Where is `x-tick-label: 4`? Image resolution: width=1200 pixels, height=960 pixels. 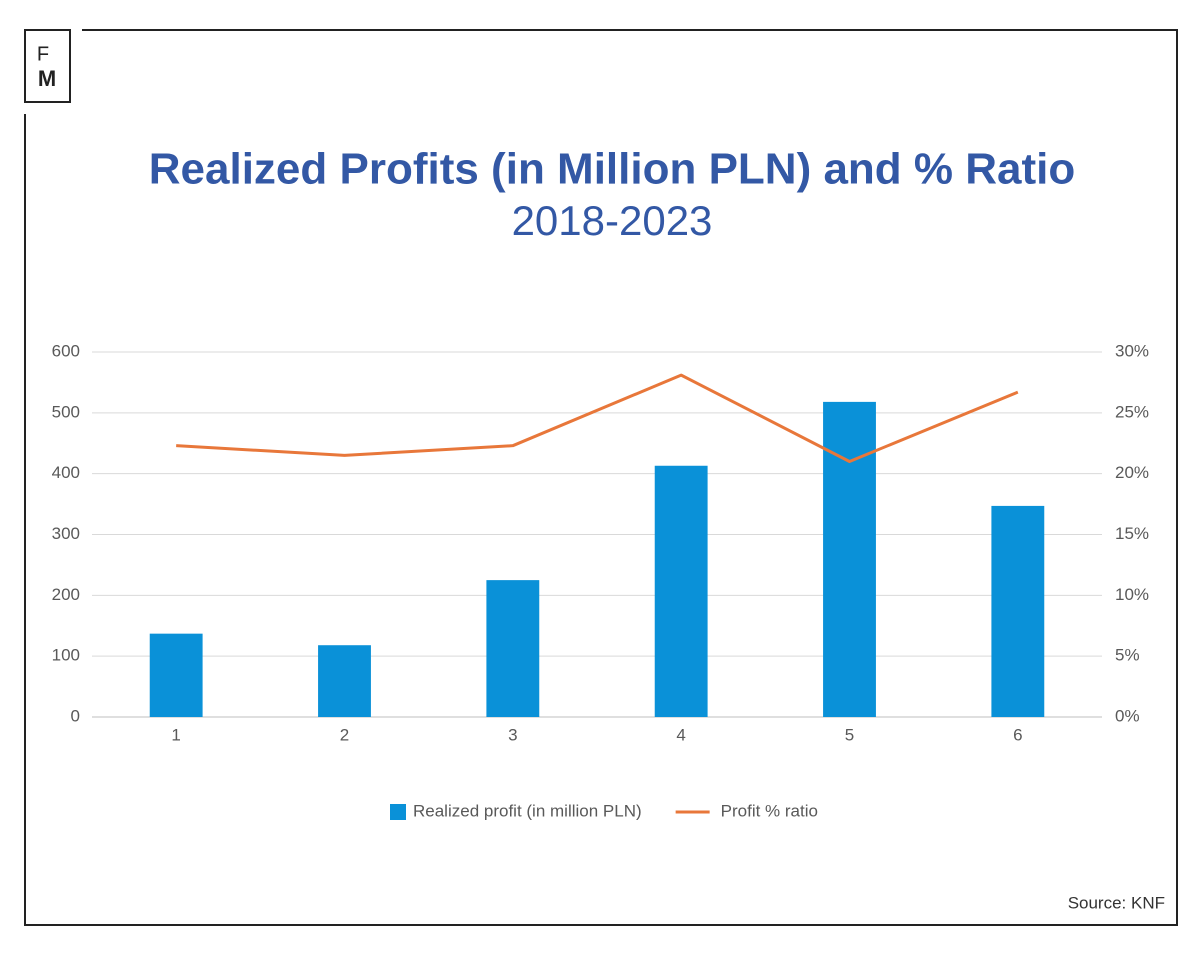 x-tick-label: 4 is located at coordinates (680, 734).